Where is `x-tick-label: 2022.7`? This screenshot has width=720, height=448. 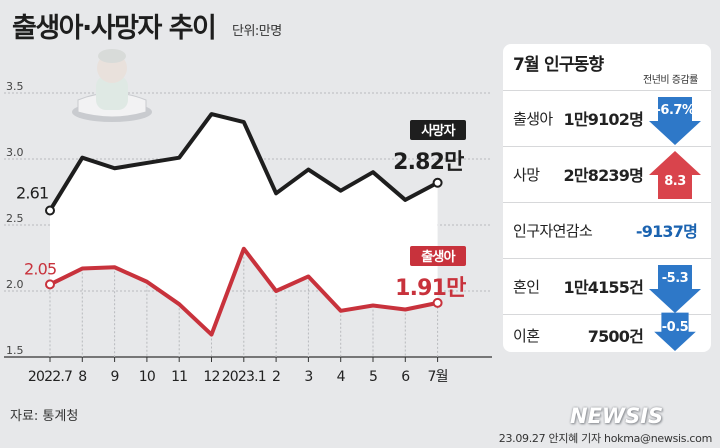
x-tick-label: 2022.7 is located at coordinates (50, 377).